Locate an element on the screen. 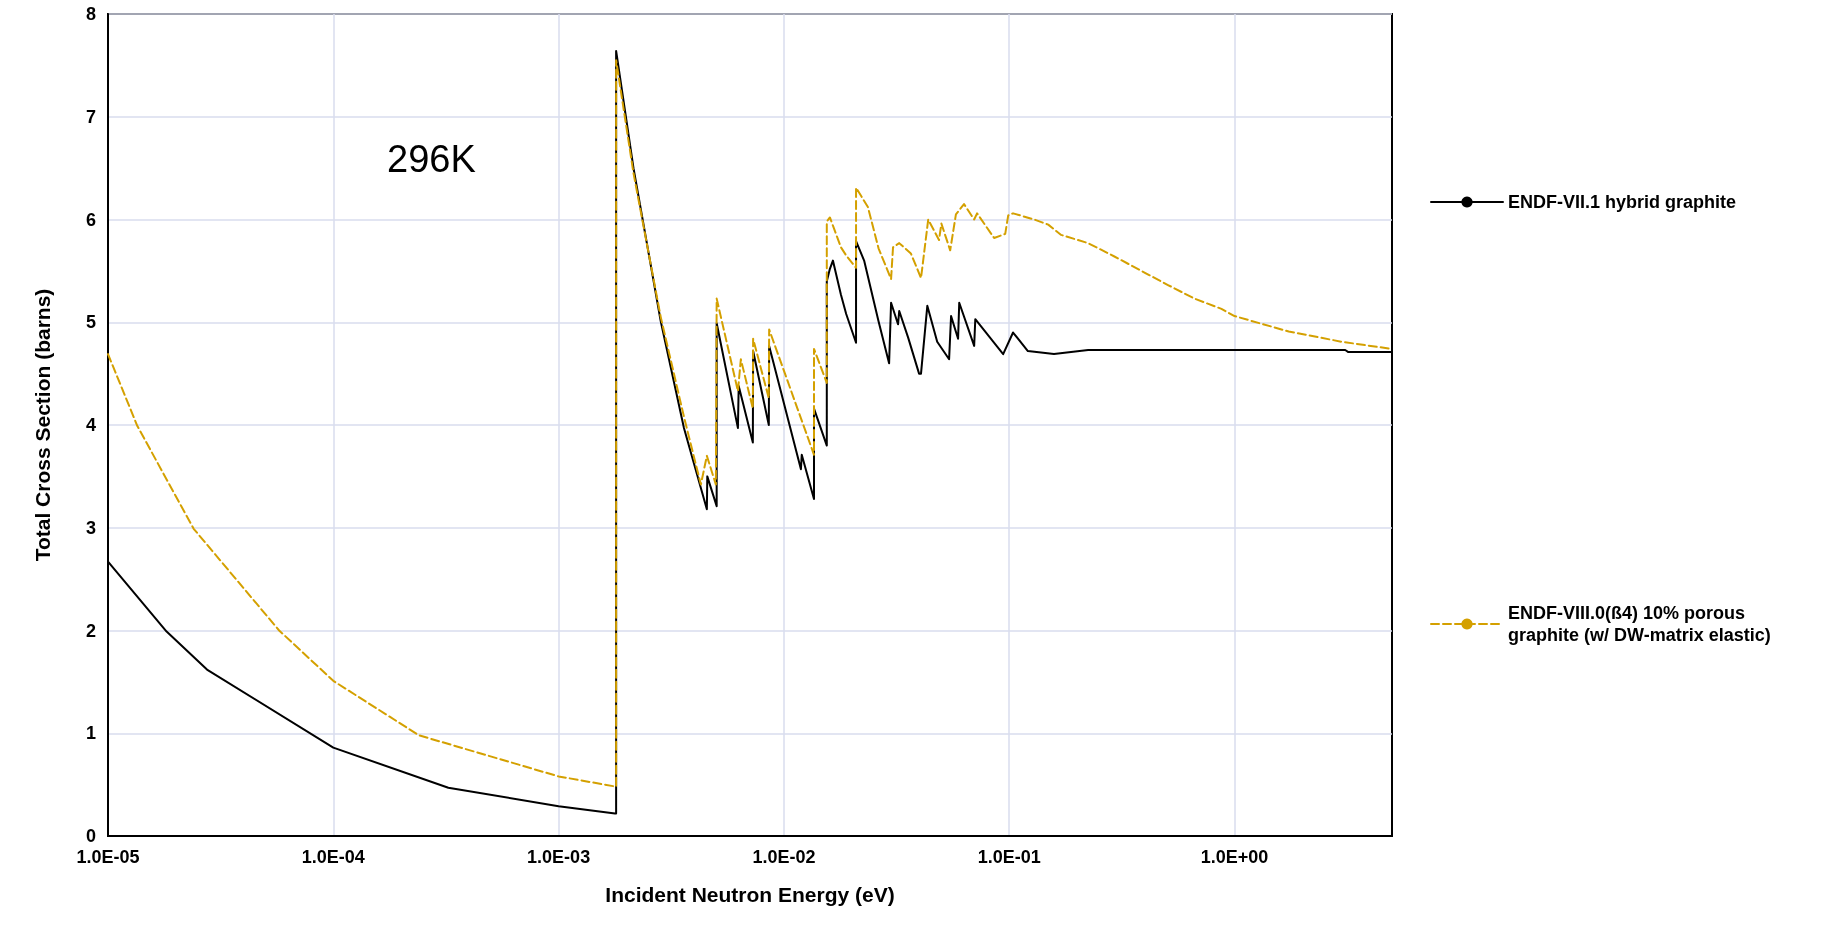  y-tick-label: 0 is located at coordinates (90, 836).